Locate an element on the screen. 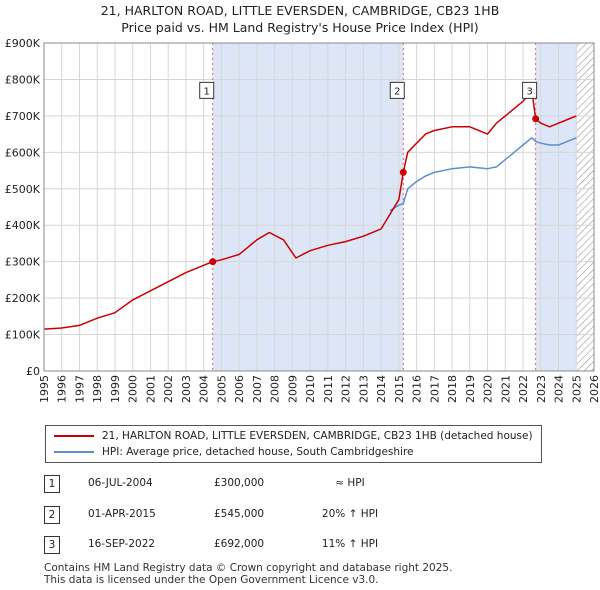  y-tick-label: £300K is located at coordinates (23, 262).